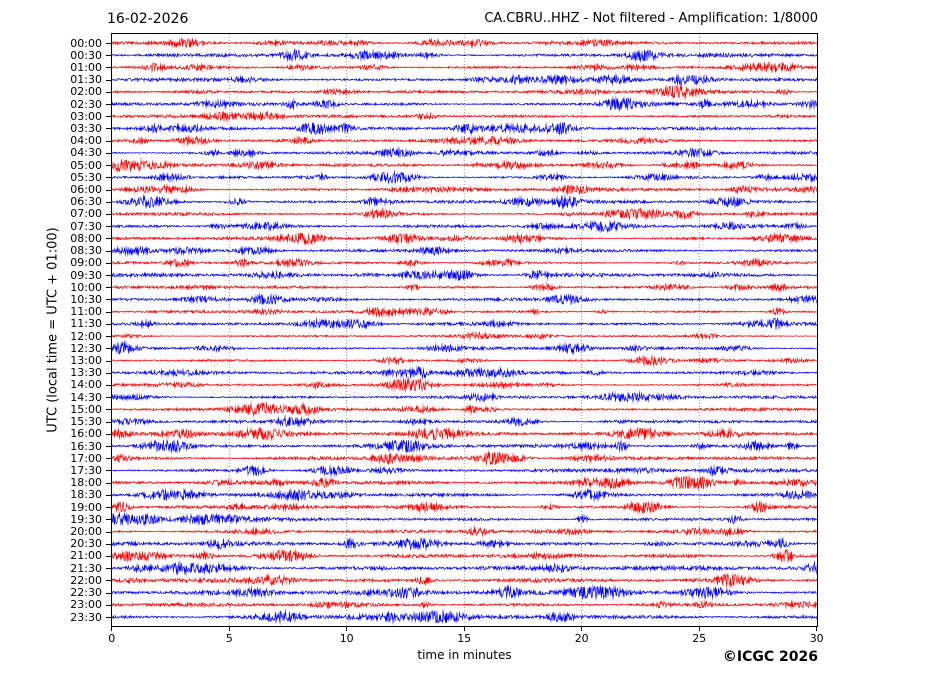 This screenshot has height=696, width=927. I want to click on y-tick-label: 23:00, so click(86, 605).